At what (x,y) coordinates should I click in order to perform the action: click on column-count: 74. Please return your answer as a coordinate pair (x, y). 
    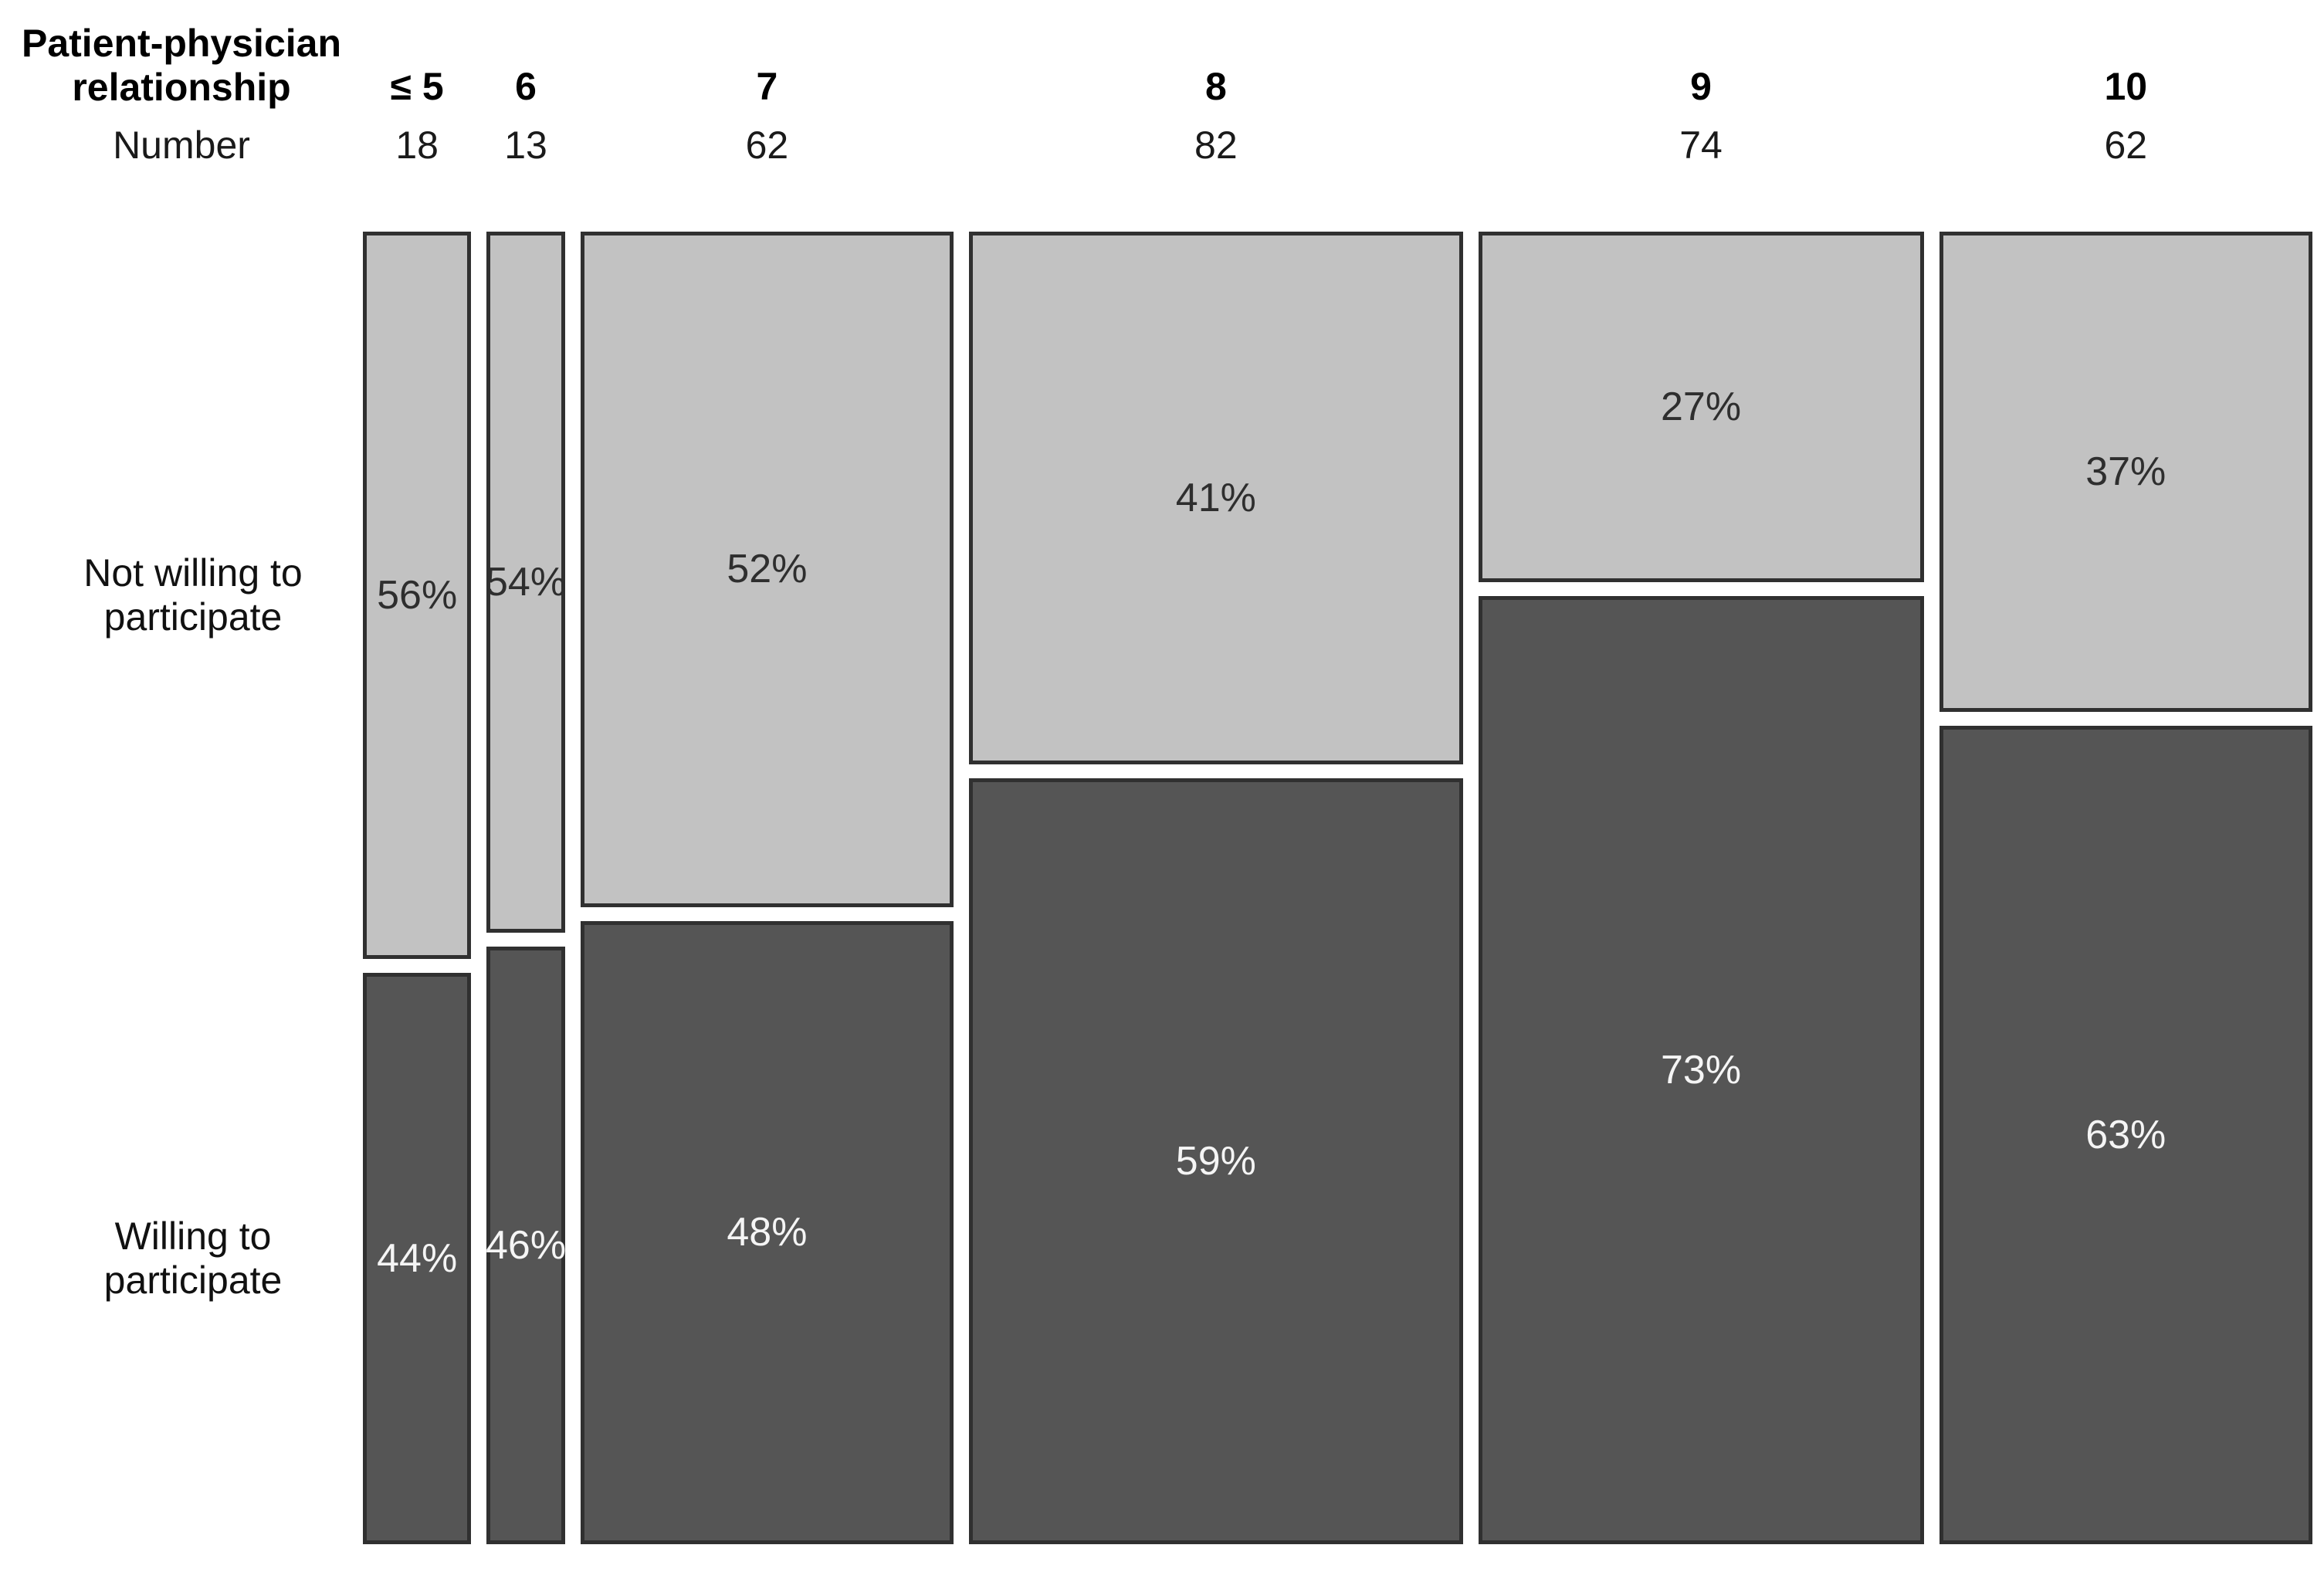
    Looking at the image, I should click on (1701, 145).